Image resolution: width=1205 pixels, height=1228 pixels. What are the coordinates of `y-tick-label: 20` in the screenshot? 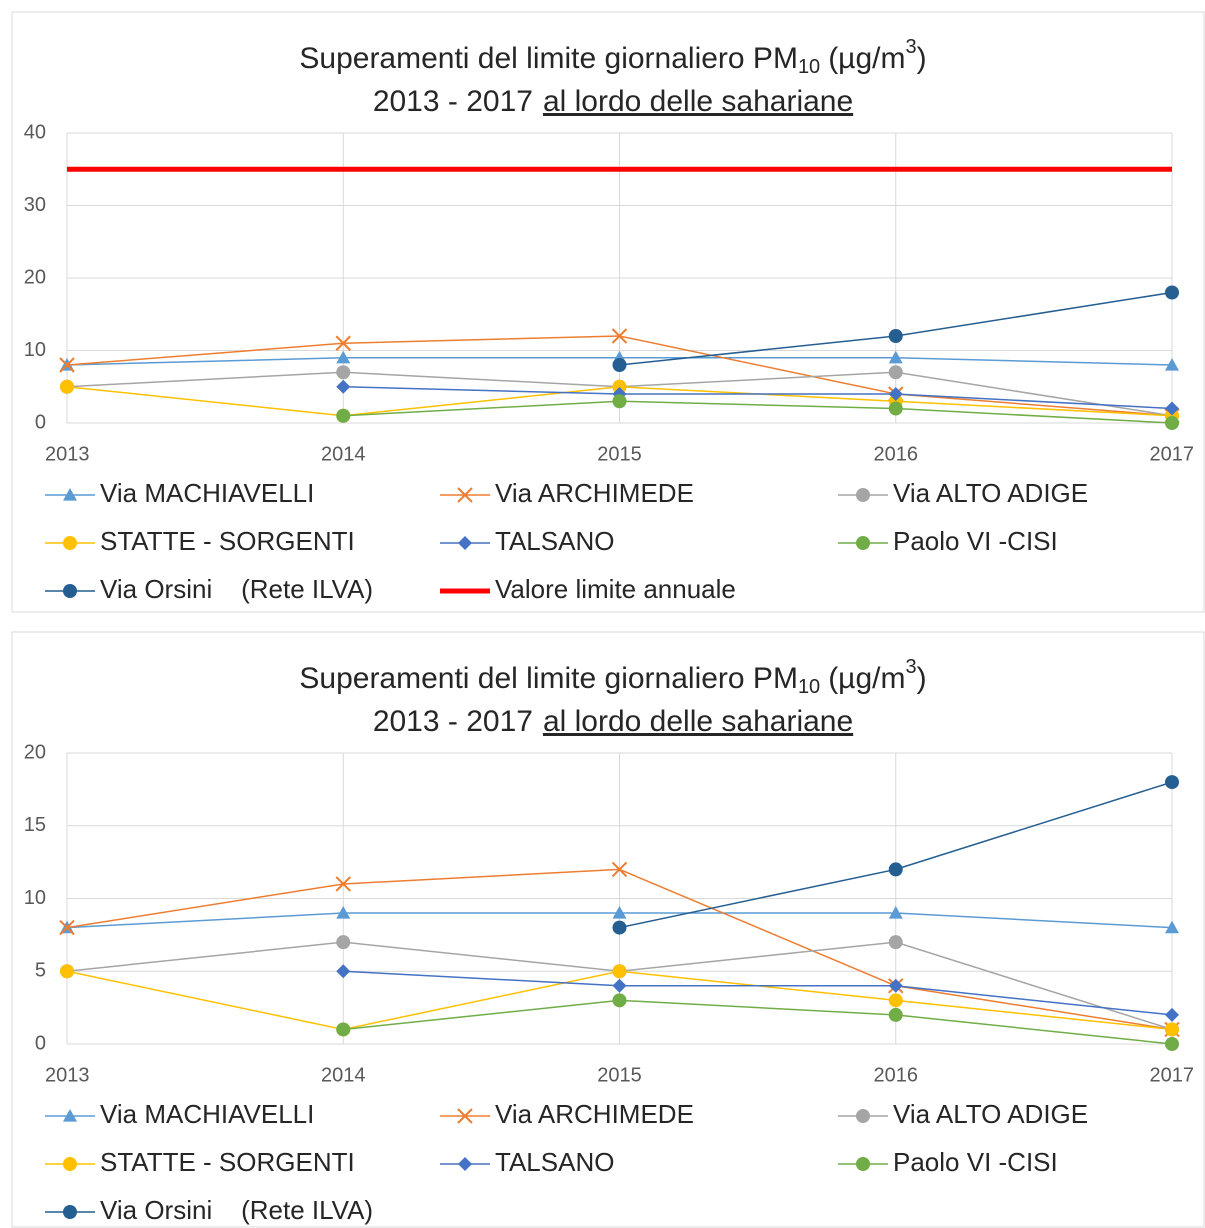 It's located at (35, 752).